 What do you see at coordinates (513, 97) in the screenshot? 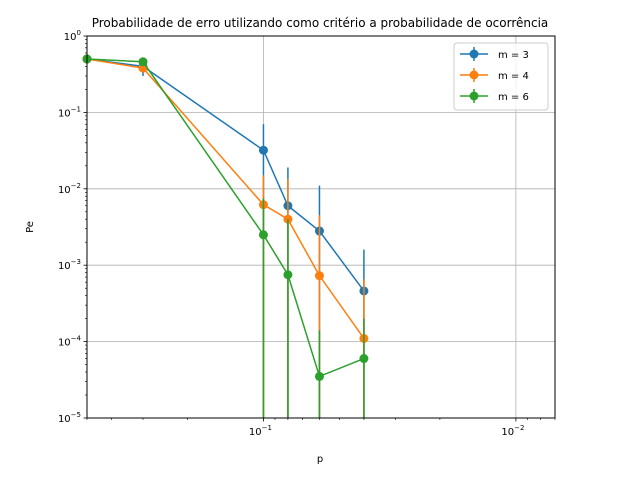
I see `legend-label: m = 6` at bounding box center [513, 97].